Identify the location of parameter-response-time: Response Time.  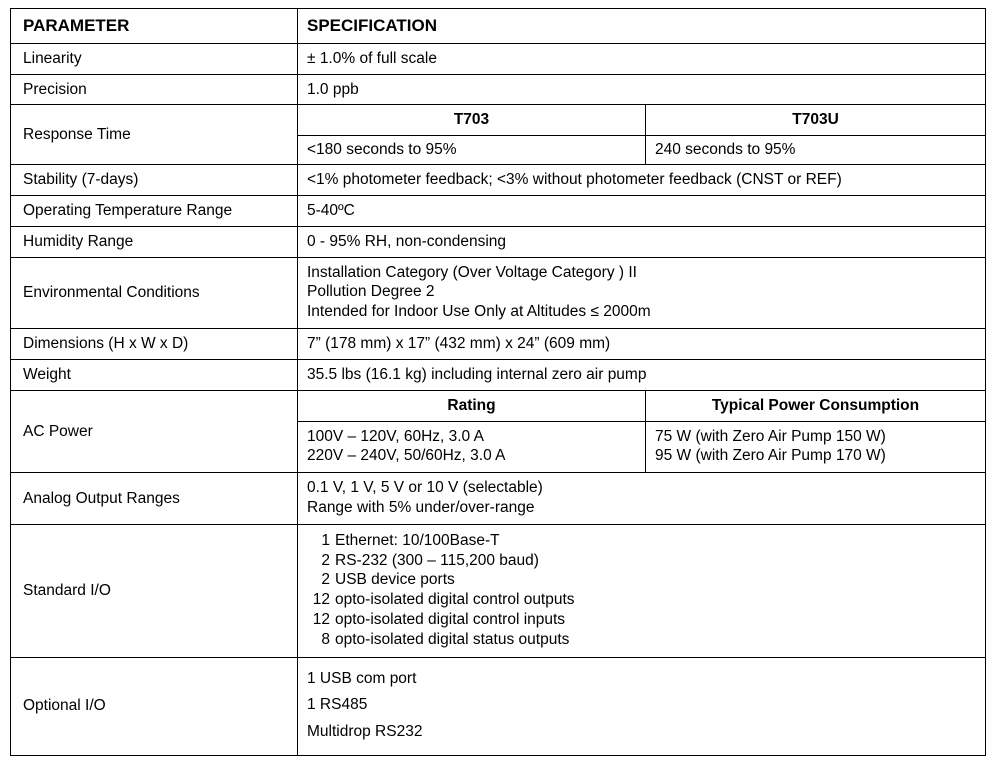
(154, 135).